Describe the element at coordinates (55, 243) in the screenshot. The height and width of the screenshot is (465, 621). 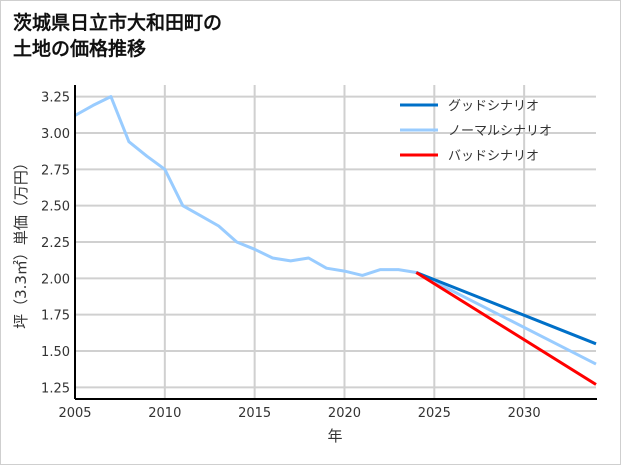
I see `y-tick-label: 2.25` at that location.